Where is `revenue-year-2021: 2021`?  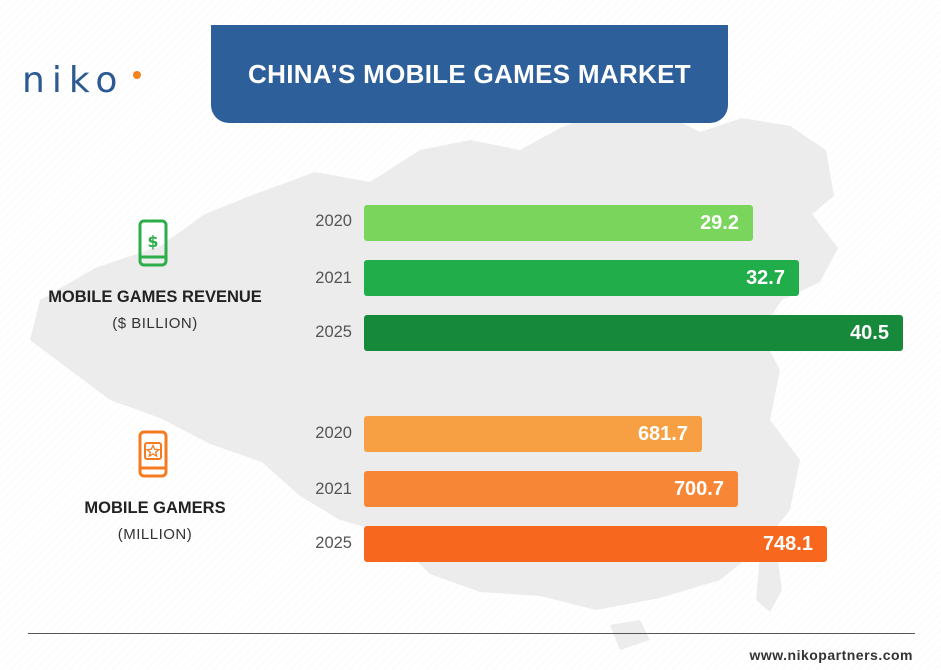 revenue-year-2021: 2021 is located at coordinates (333, 278).